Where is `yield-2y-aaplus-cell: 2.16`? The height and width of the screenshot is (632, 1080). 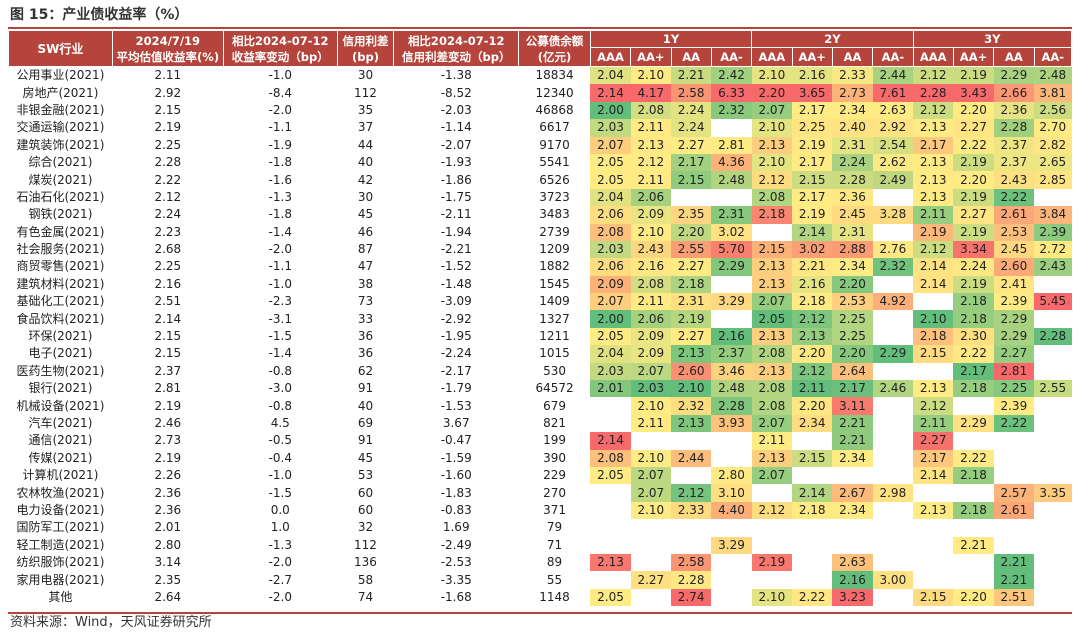
yield-2y-aaplus-cell: 2.16 is located at coordinates (812, 75).